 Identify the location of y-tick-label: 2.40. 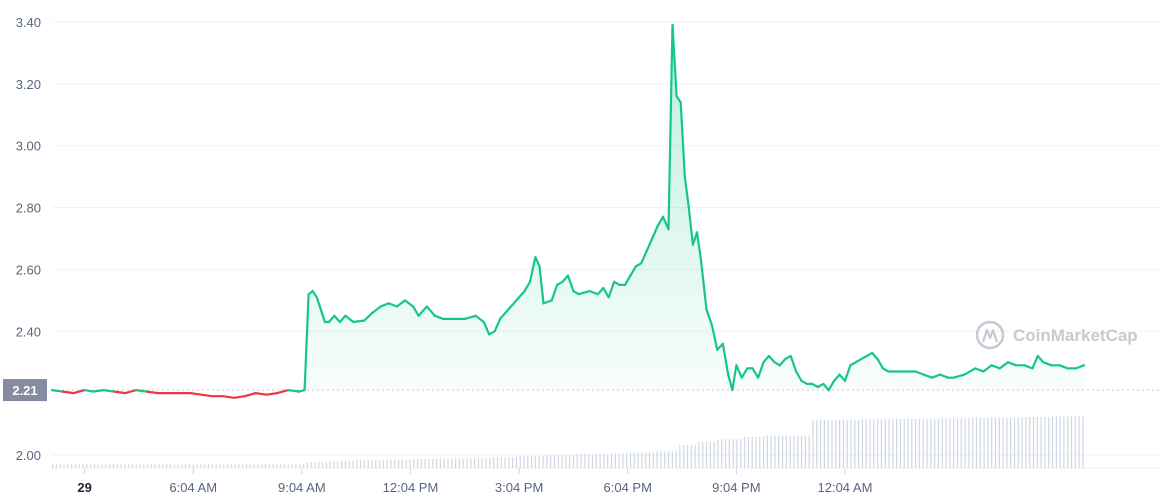
(28, 331).